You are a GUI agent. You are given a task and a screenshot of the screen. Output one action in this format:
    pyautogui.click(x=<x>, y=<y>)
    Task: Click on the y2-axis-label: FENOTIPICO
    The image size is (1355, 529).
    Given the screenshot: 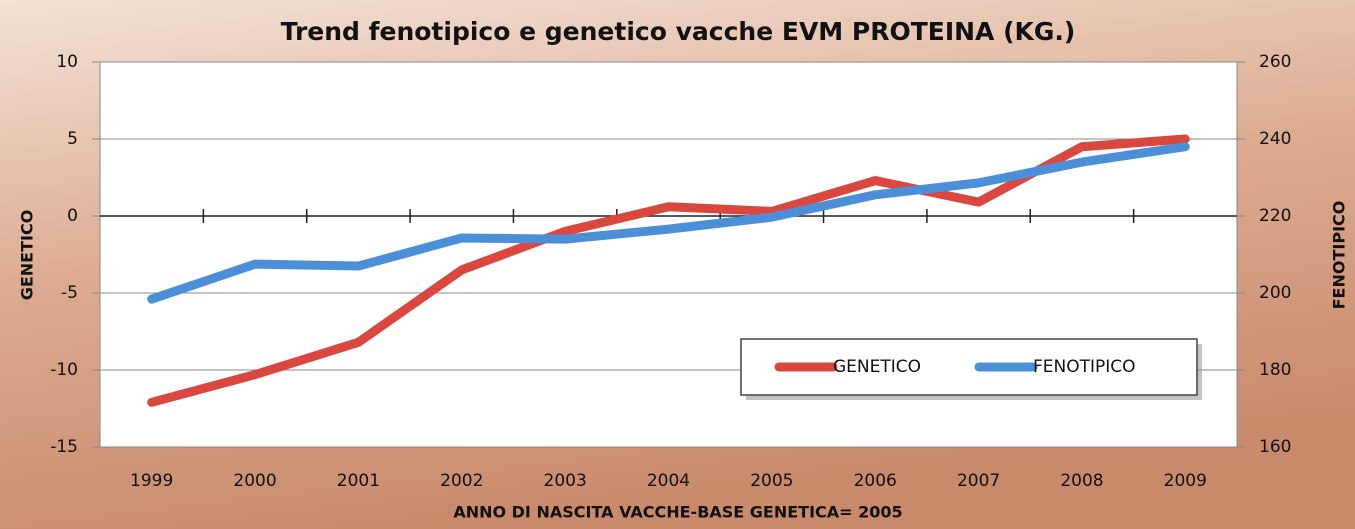 What is the action you would take?
    pyautogui.click(x=1339, y=255)
    